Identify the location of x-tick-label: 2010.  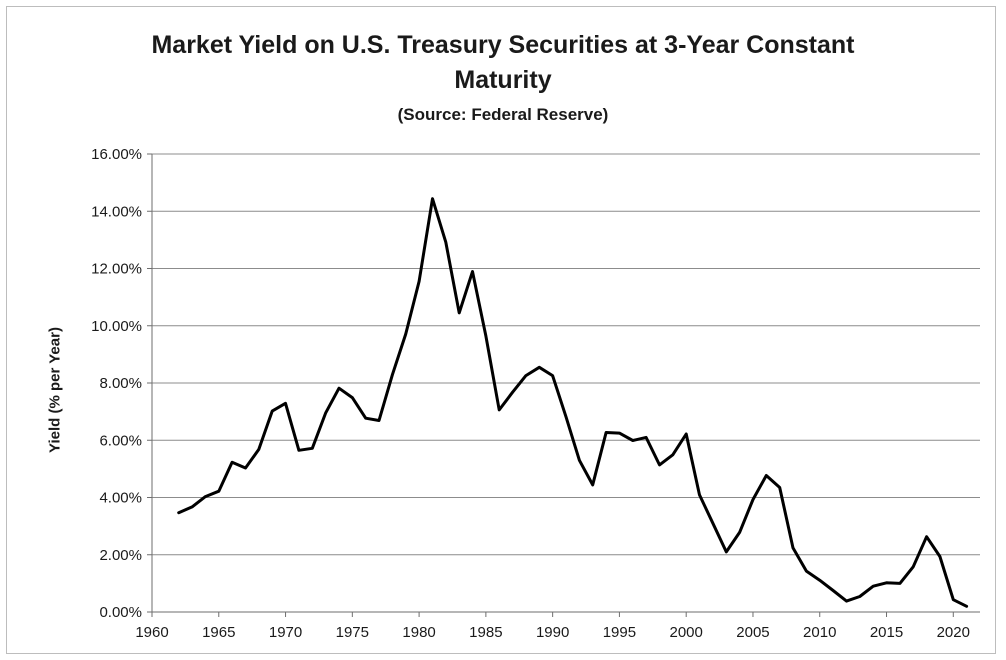
(819, 632).